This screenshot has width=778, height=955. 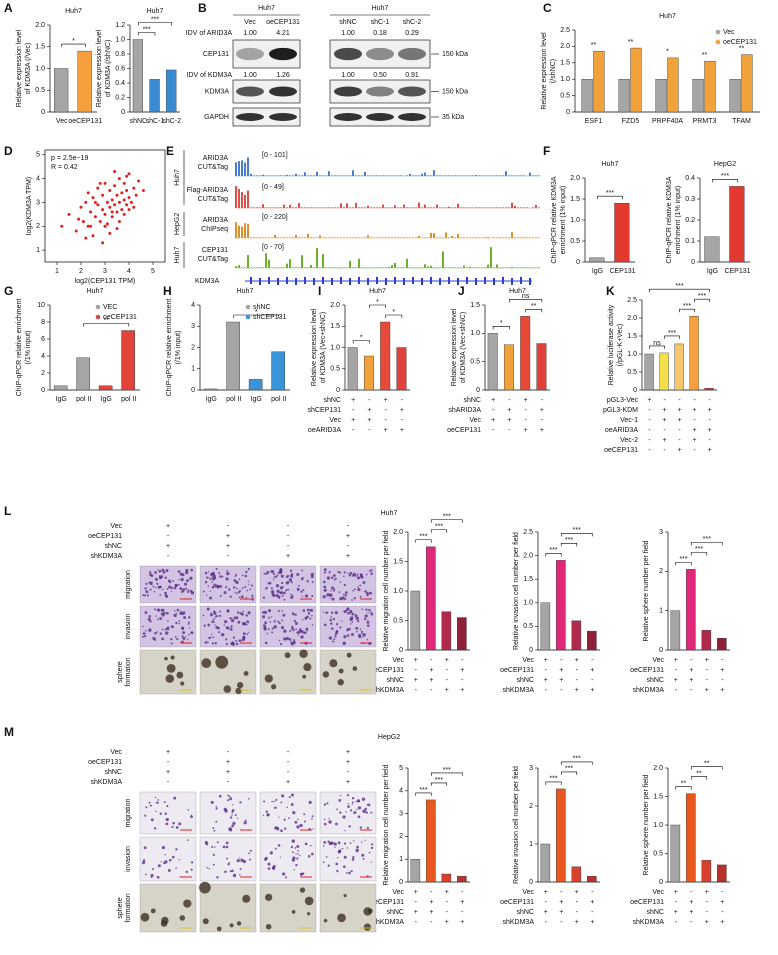 I want to click on y-tick-label: 1.5, so click(x=335, y=326).